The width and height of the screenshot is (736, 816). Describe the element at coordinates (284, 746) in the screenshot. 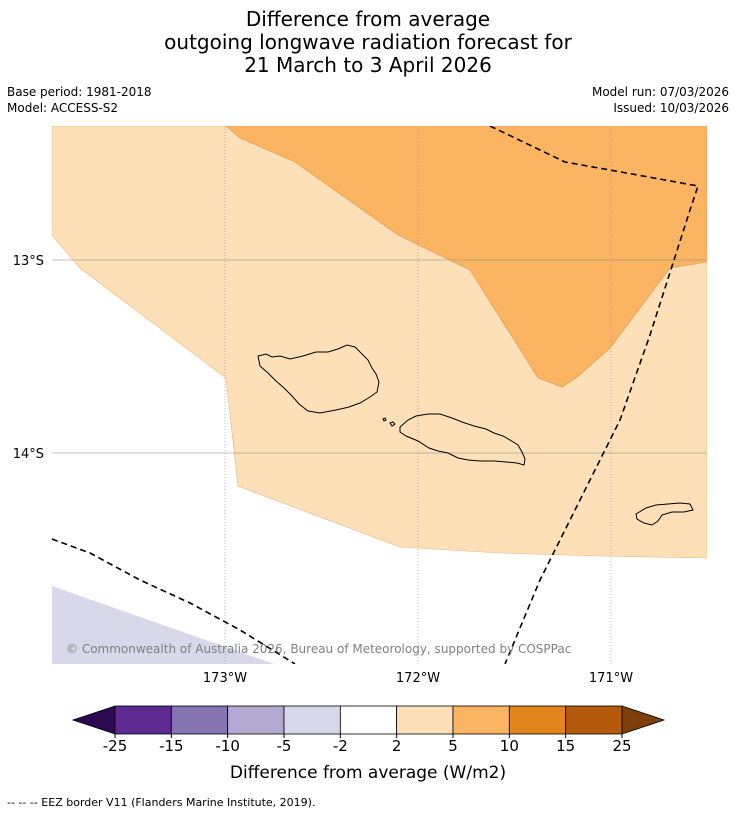

I see `colorbar-tick-label: -5` at that location.